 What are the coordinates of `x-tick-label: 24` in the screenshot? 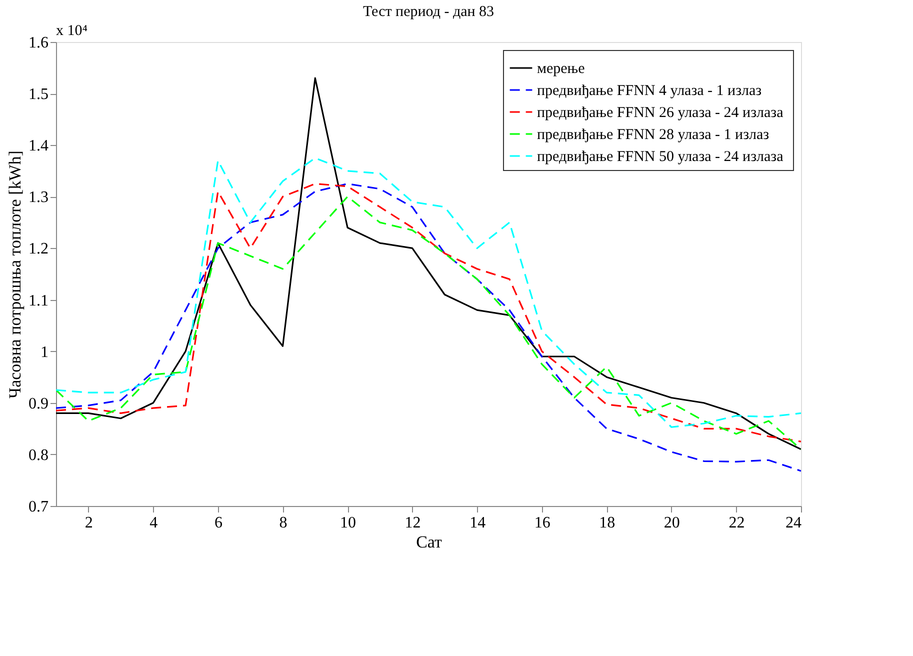 It's located at (794, 523).